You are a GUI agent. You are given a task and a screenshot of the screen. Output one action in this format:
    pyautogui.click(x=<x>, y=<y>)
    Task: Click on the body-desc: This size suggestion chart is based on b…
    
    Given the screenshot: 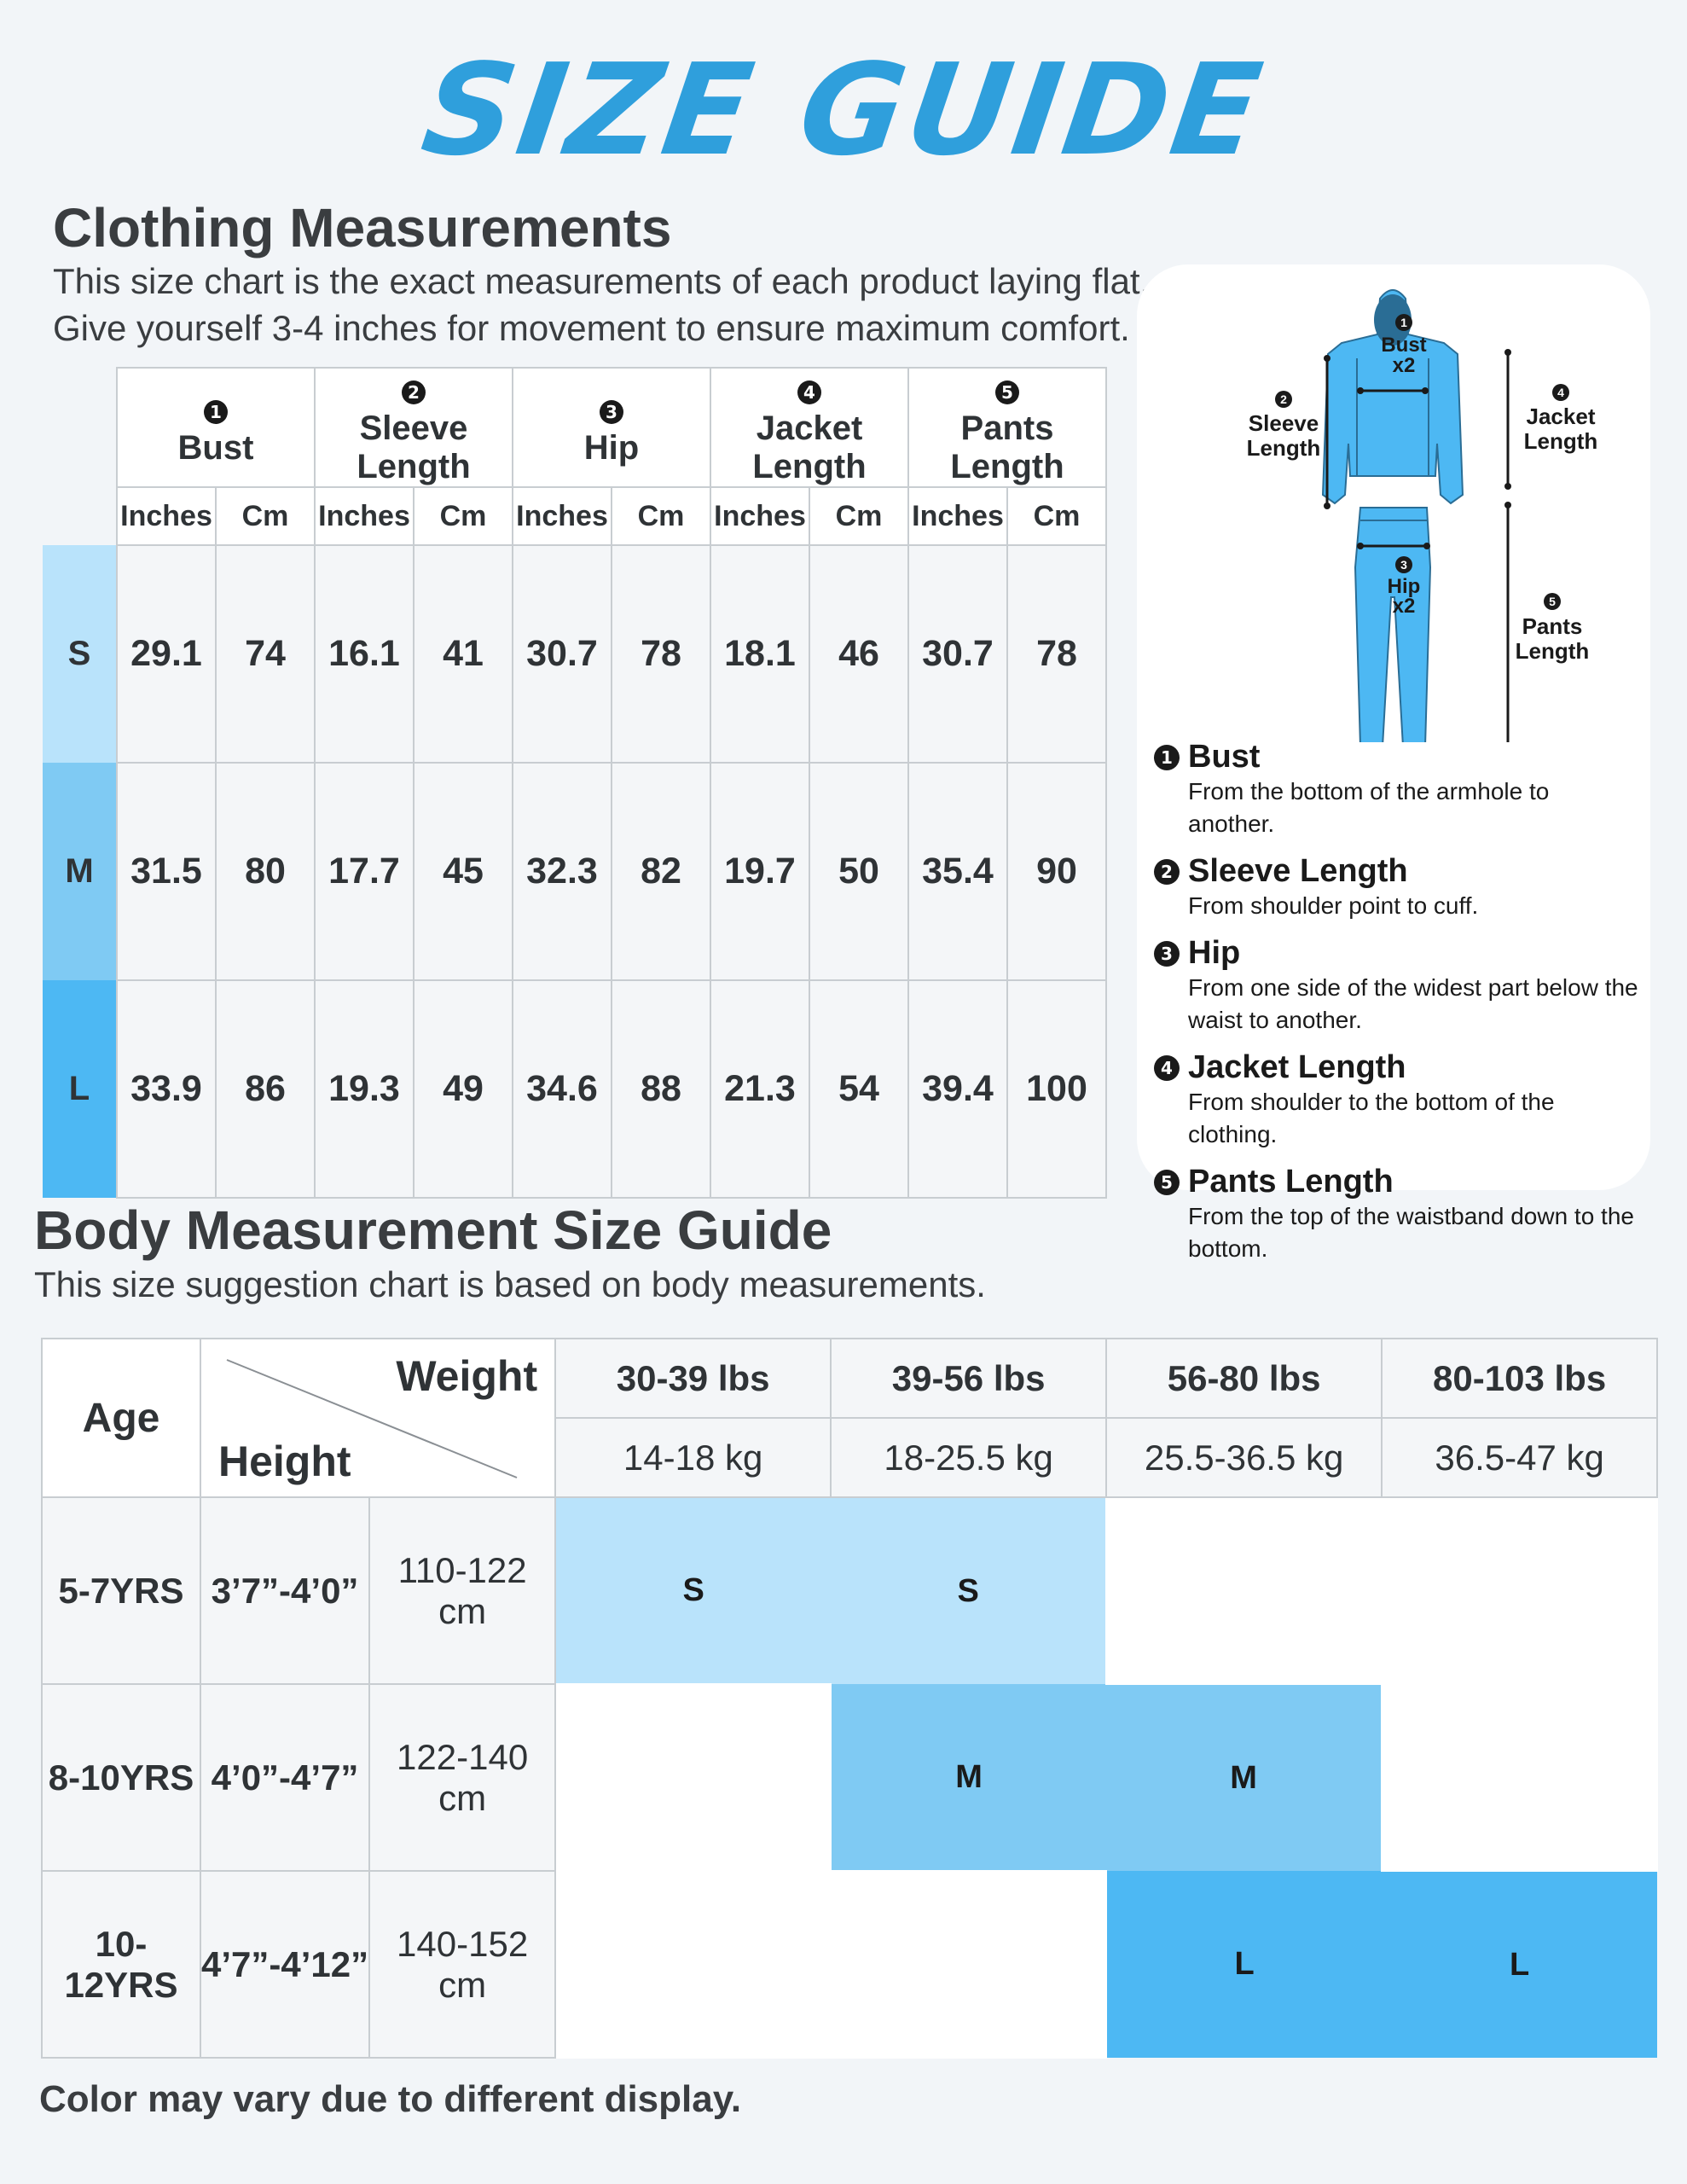 What is the action you would take?
    pyautogui.click(x=510, y=1284)
    